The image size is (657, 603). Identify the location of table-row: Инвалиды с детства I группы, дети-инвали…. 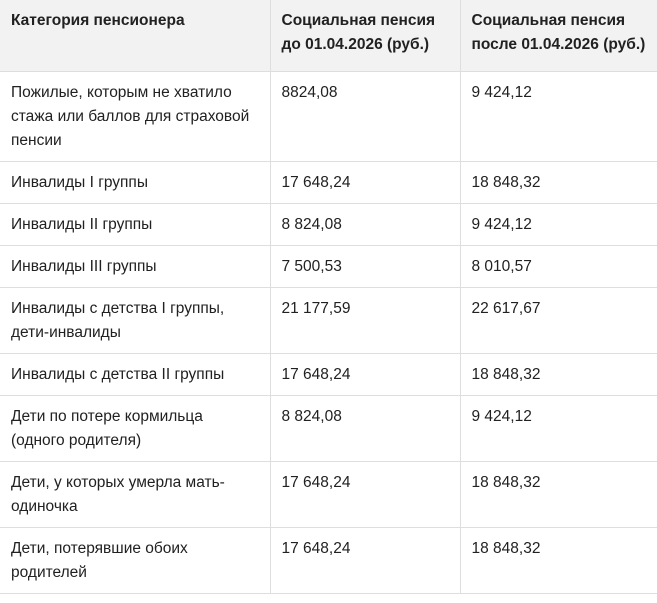
(328, 320).